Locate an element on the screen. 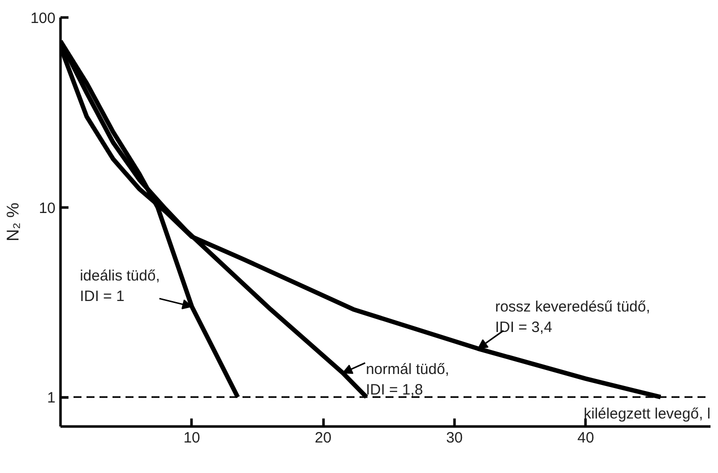 This screenshot has height=473, width=718. y-tick-label: 1 is located at coordinates (51, 398).